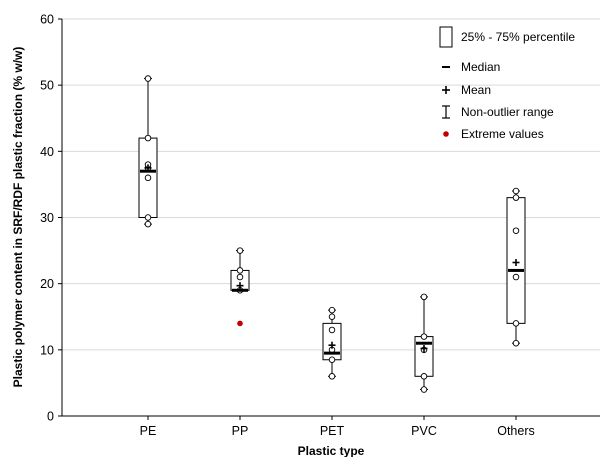  I want to click on x-tick-label: Others, so click(516, 431).